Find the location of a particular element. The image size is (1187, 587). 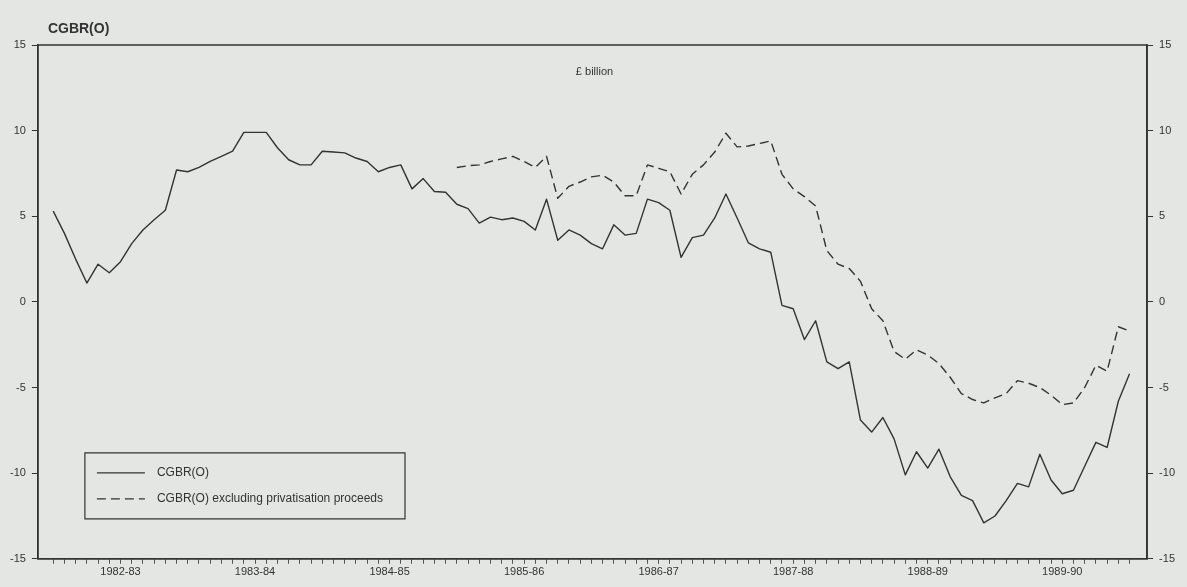

y2-tick-label: -15 is located at coordinates (1167, 557).